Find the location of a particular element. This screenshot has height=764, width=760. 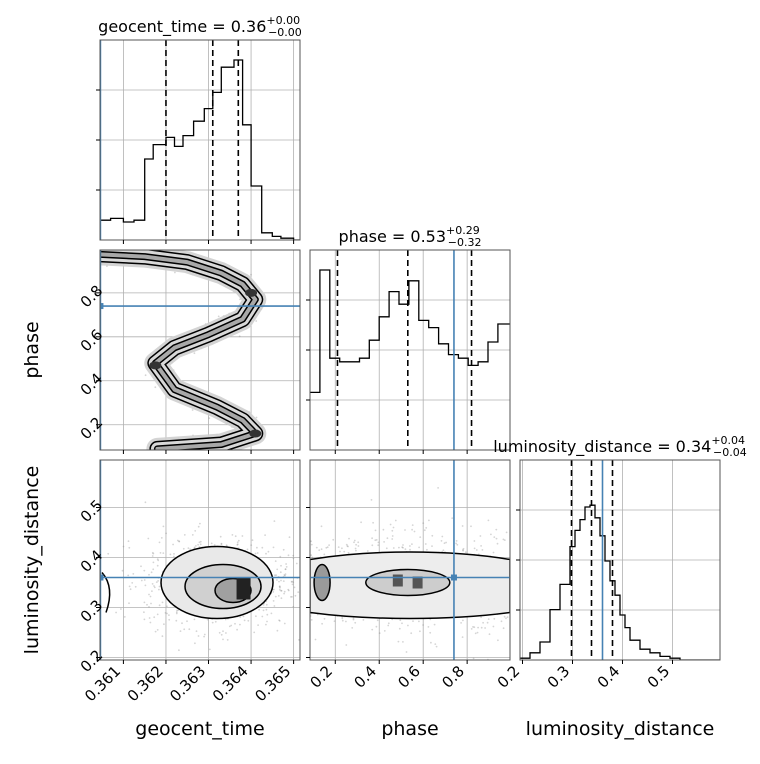

x-tick-label-phase-2: 0.6 is located at coordinates (409, 677).